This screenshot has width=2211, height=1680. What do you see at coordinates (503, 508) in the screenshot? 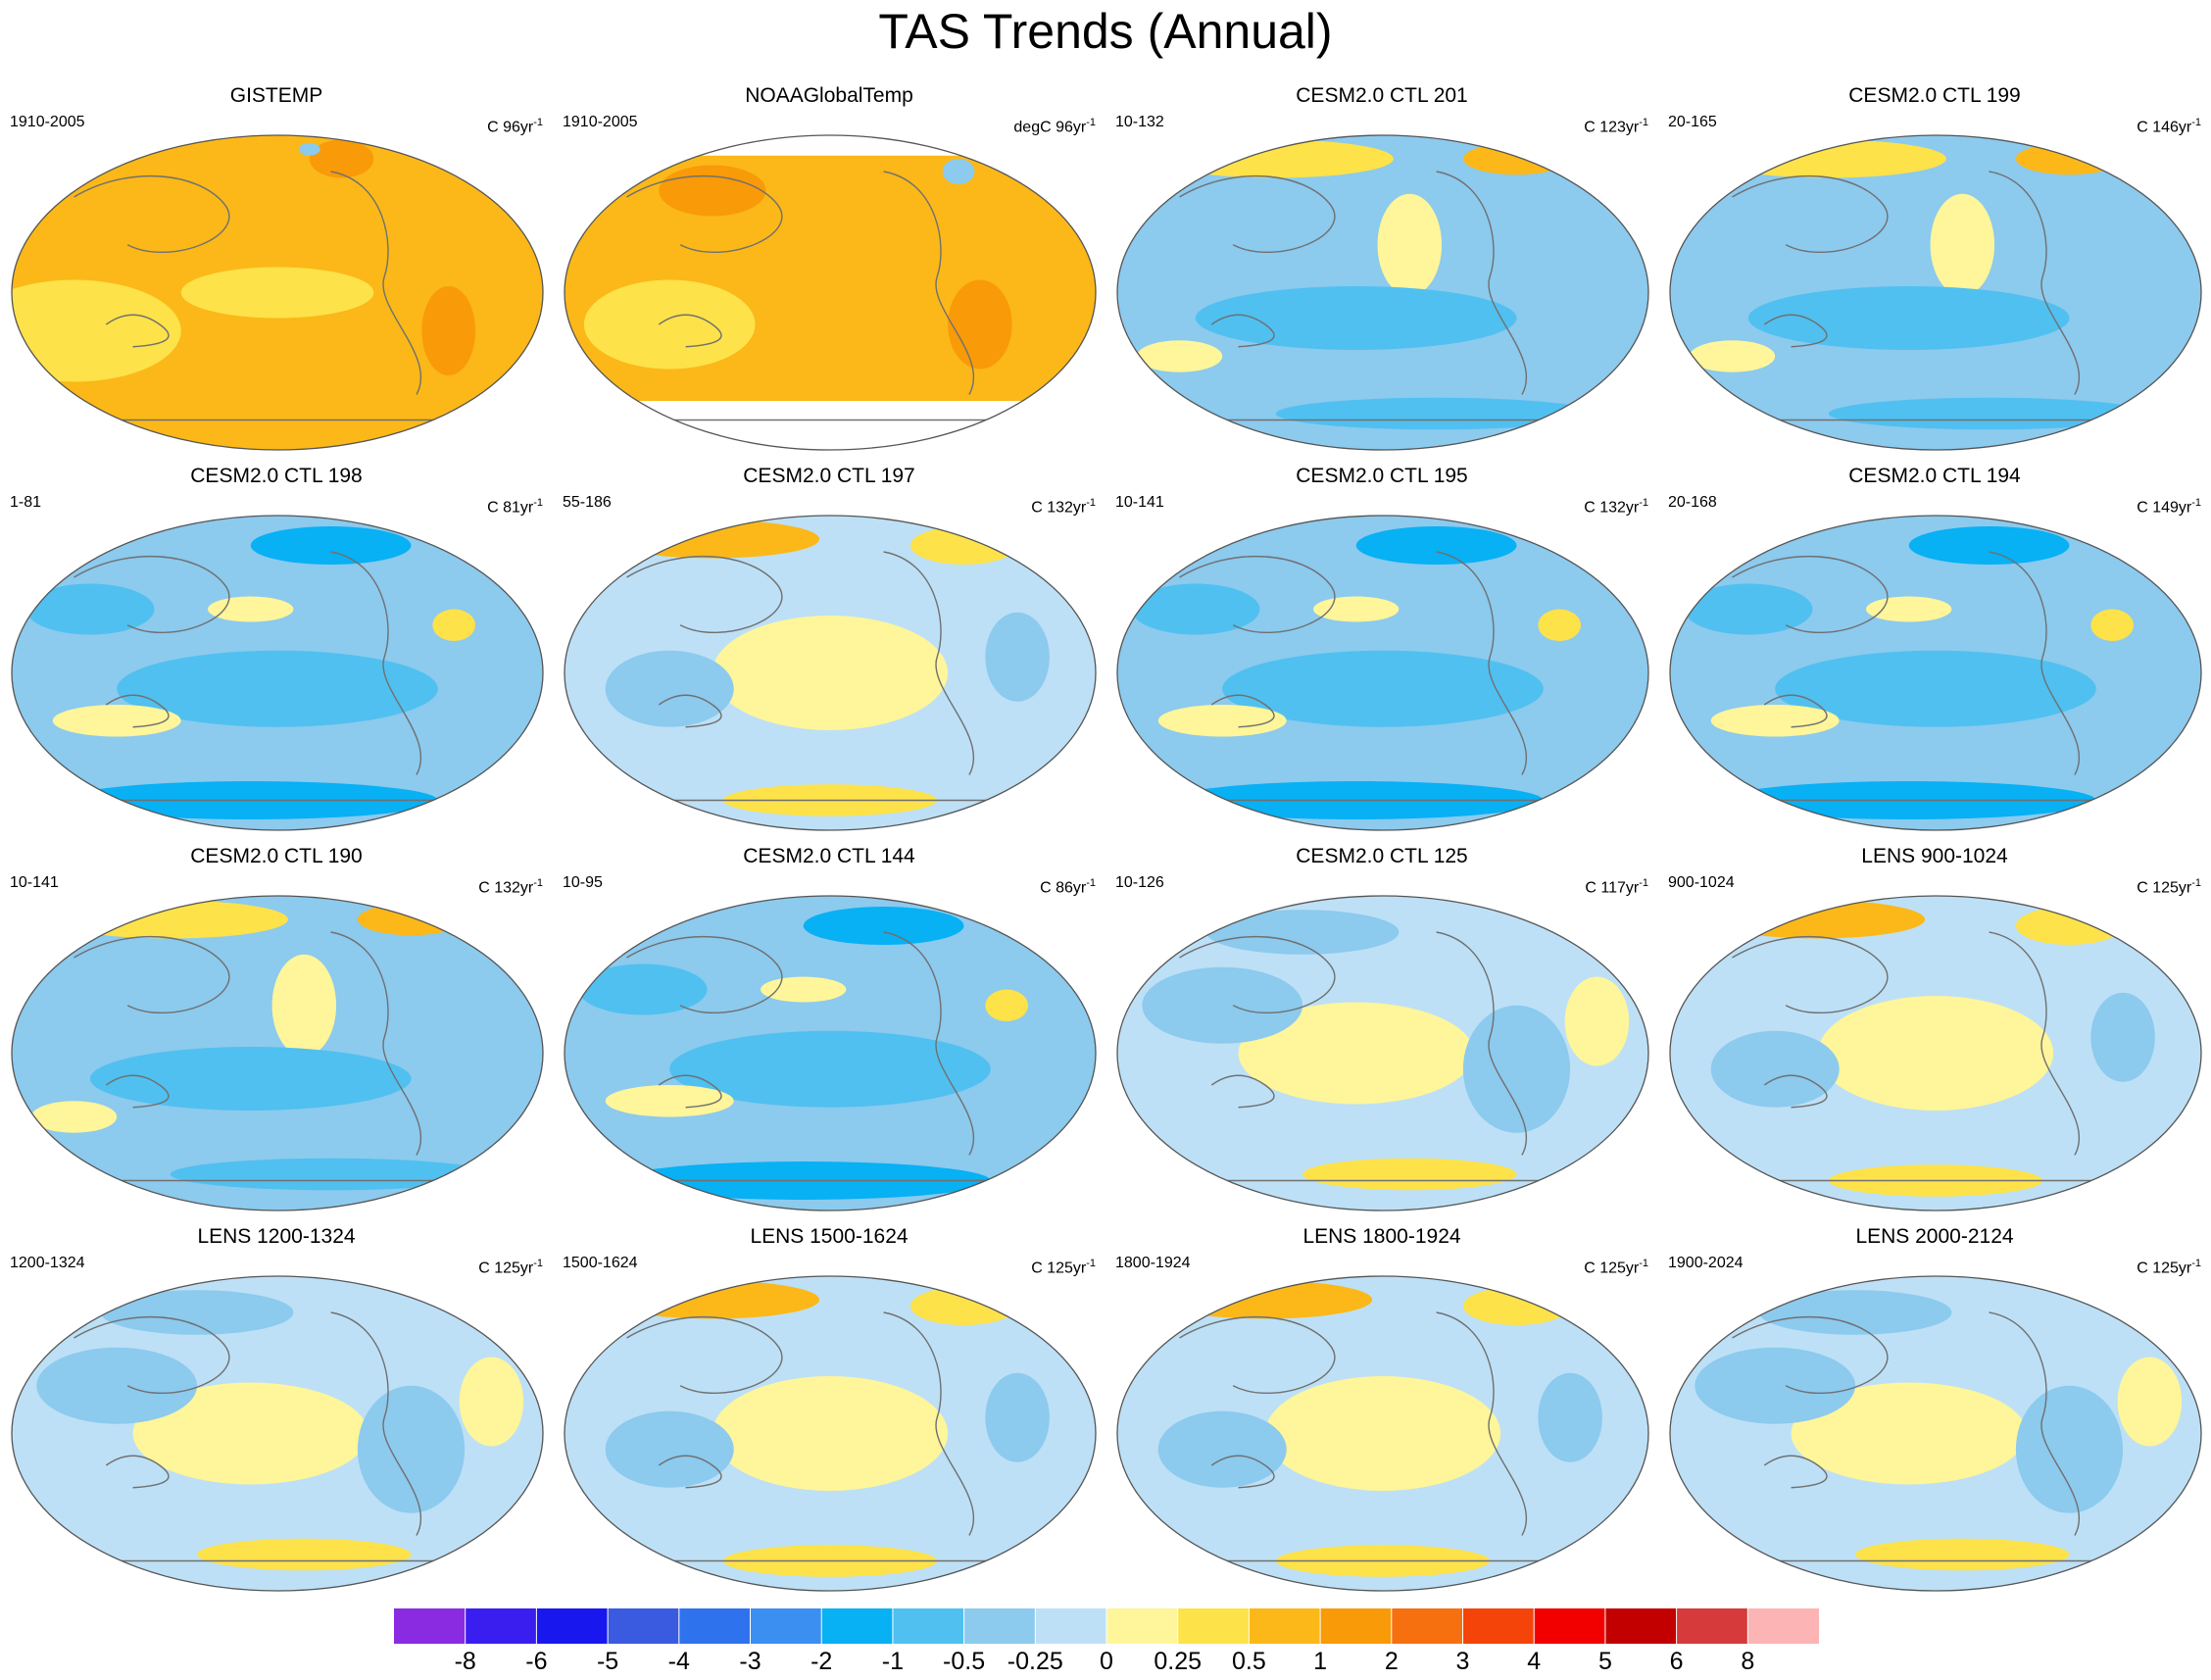
I see `units-value: C 81` at bounding box center [503, 508].